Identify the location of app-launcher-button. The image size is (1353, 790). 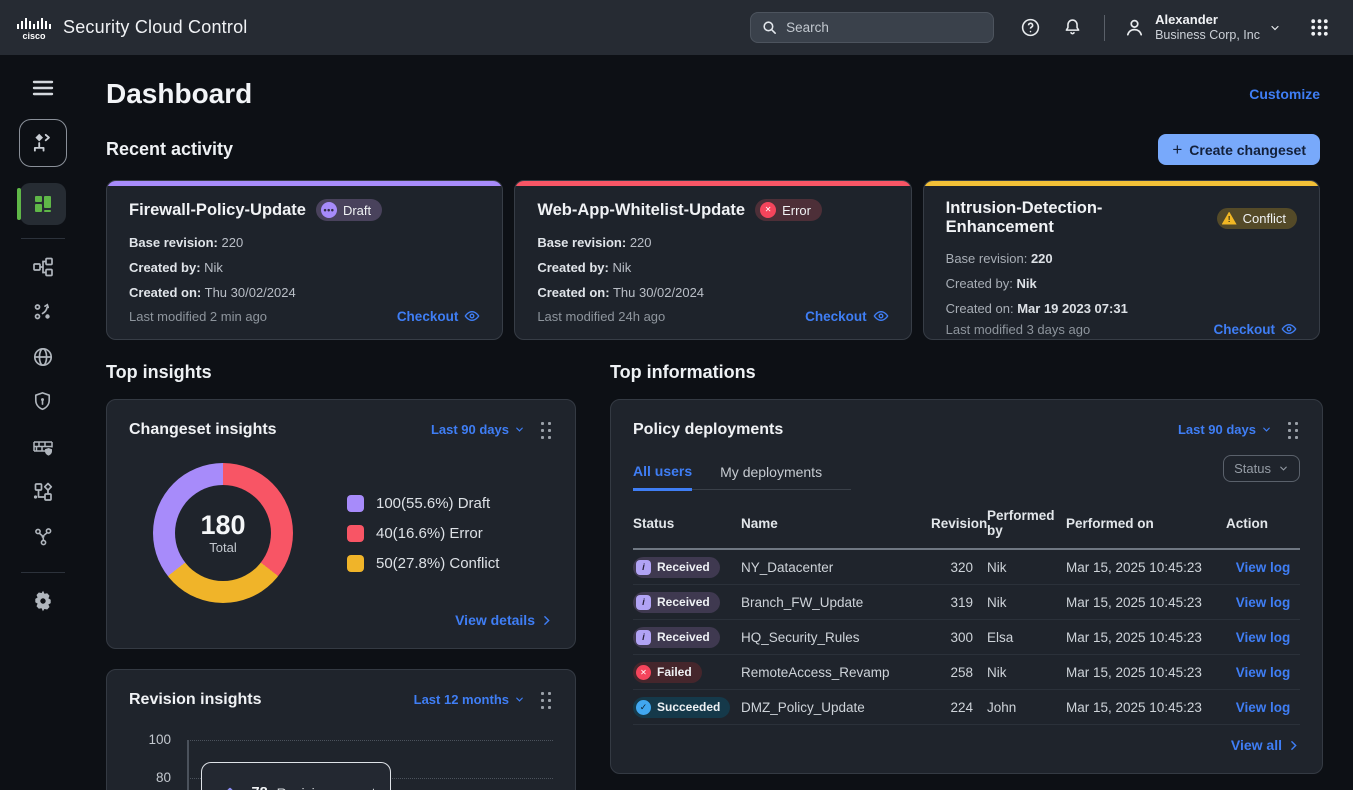
(1319, 28).